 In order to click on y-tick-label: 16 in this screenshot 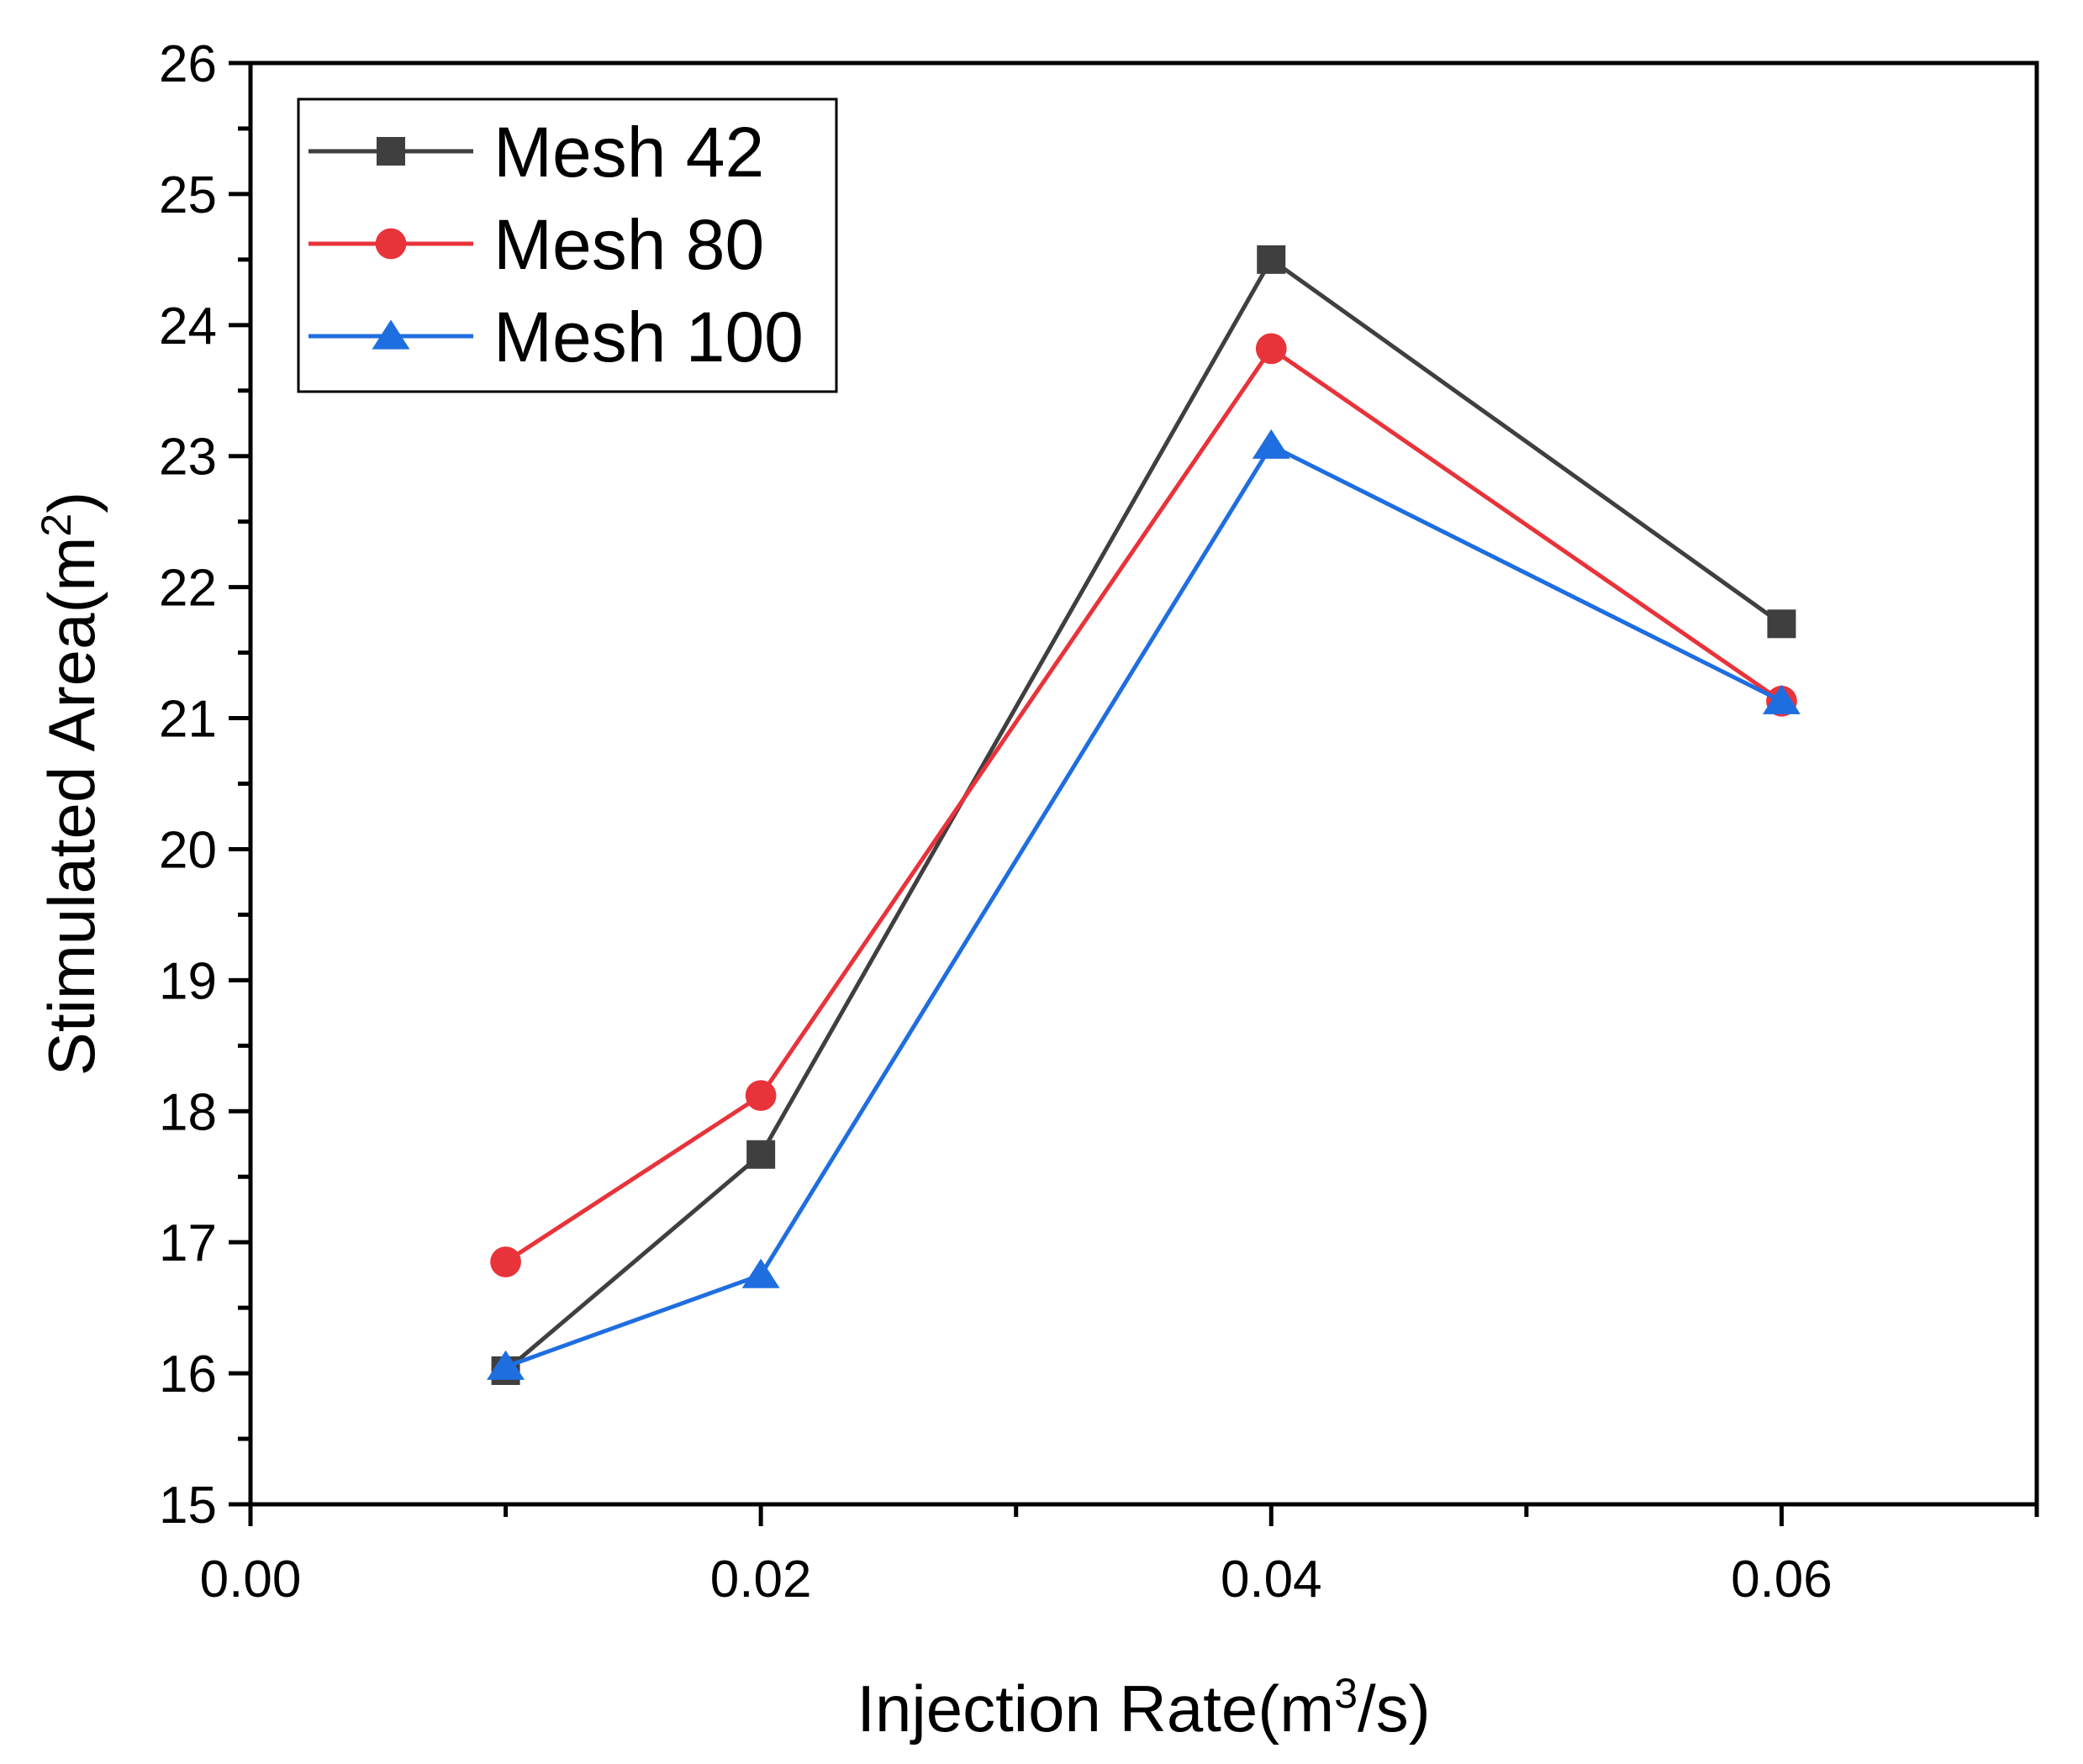, I will do `click(188, 1374)`.